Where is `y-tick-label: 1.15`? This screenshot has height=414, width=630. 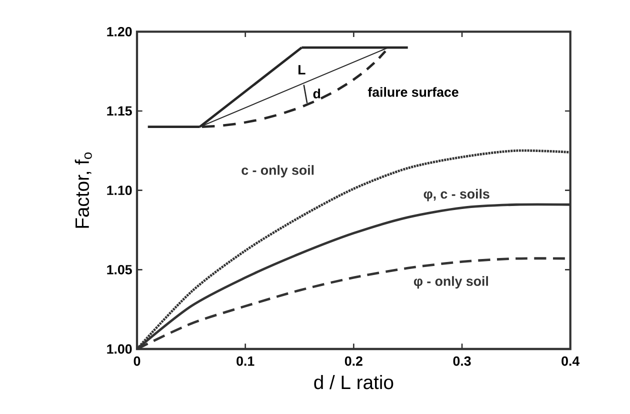
y-tick-label: 1.15 is located at coordinates (119, 111).